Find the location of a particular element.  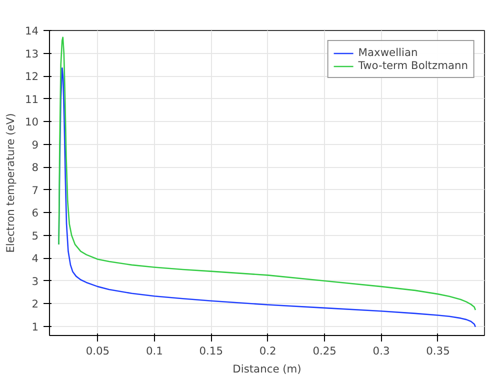

x-tick-label: 0.15 is located at coordinates (211, 351).